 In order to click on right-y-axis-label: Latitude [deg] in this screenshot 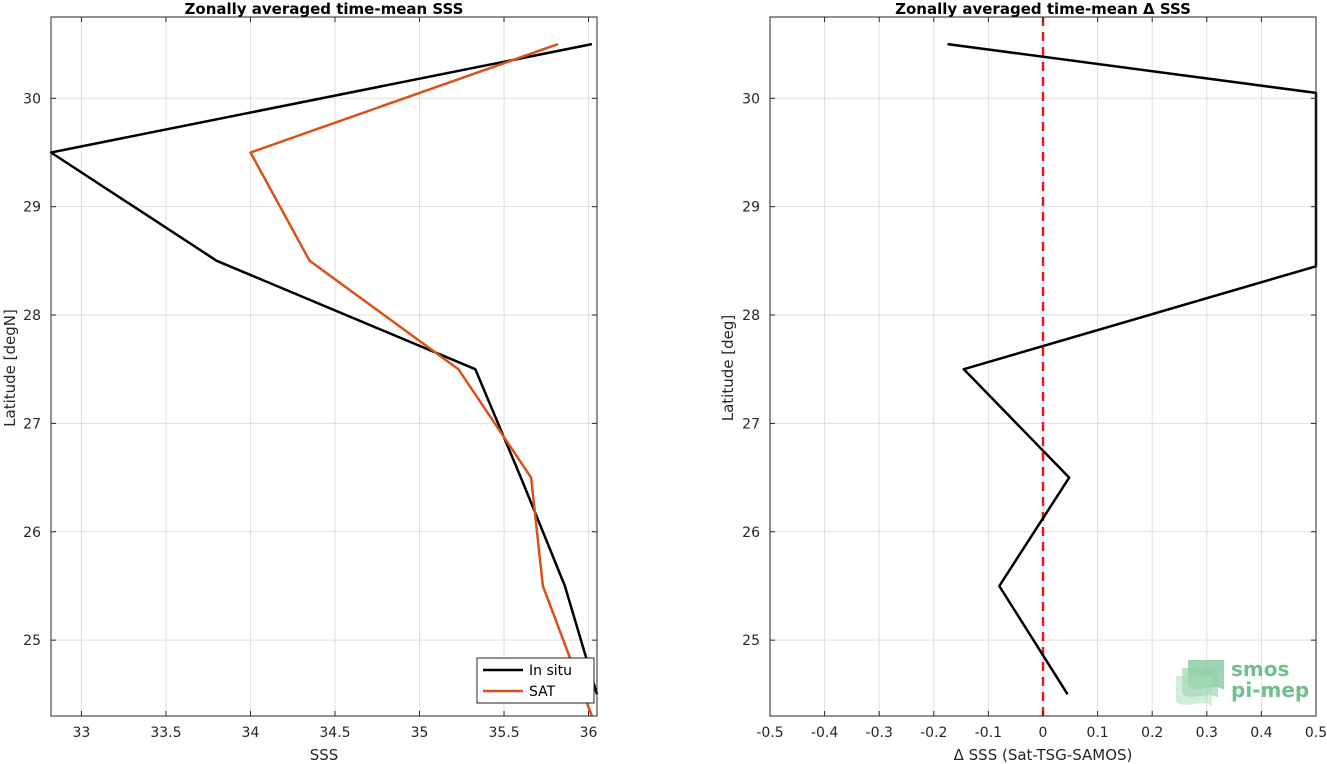, I will do `click(728, 368)`.